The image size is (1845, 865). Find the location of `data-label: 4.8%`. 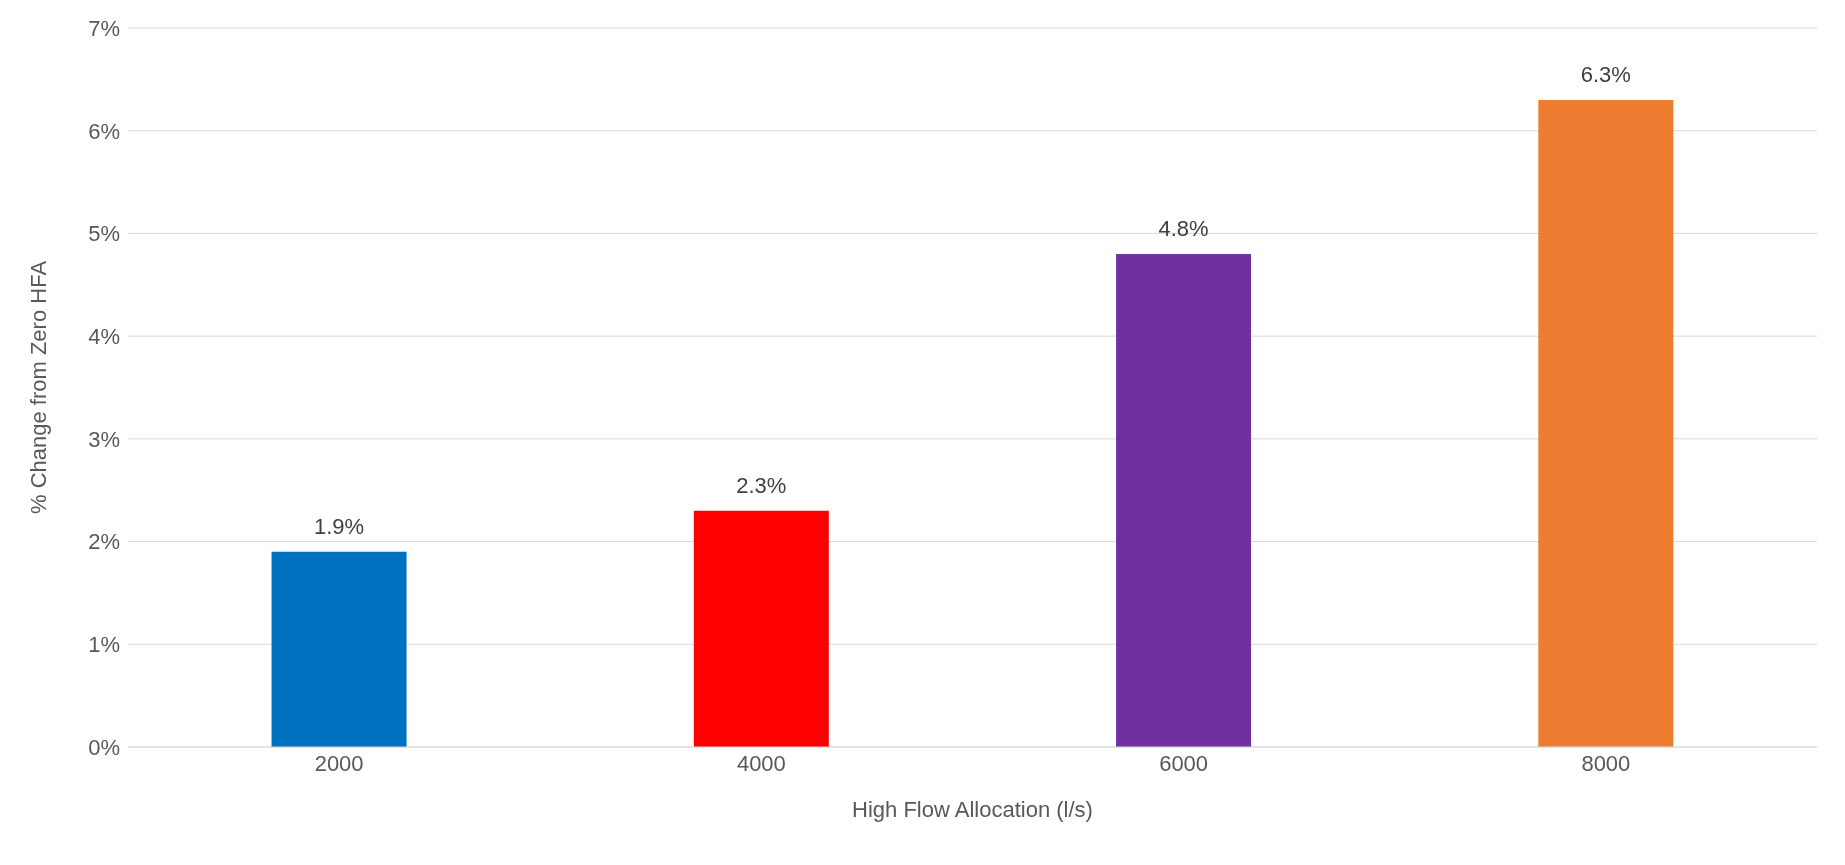

data-label: 4.8% is located at coordinates (1183, 228).